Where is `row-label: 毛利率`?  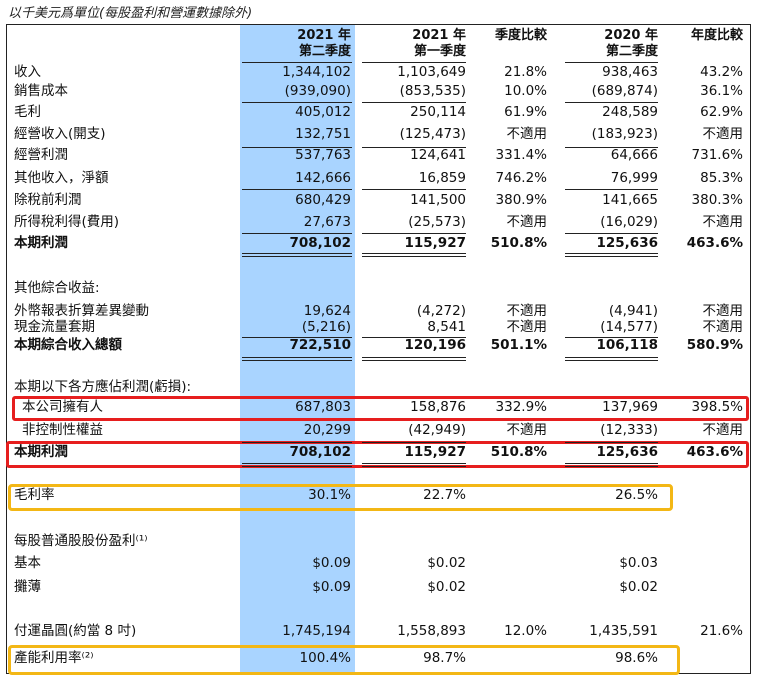 row-label: 毛利率 is located at coordinates (34, 495).